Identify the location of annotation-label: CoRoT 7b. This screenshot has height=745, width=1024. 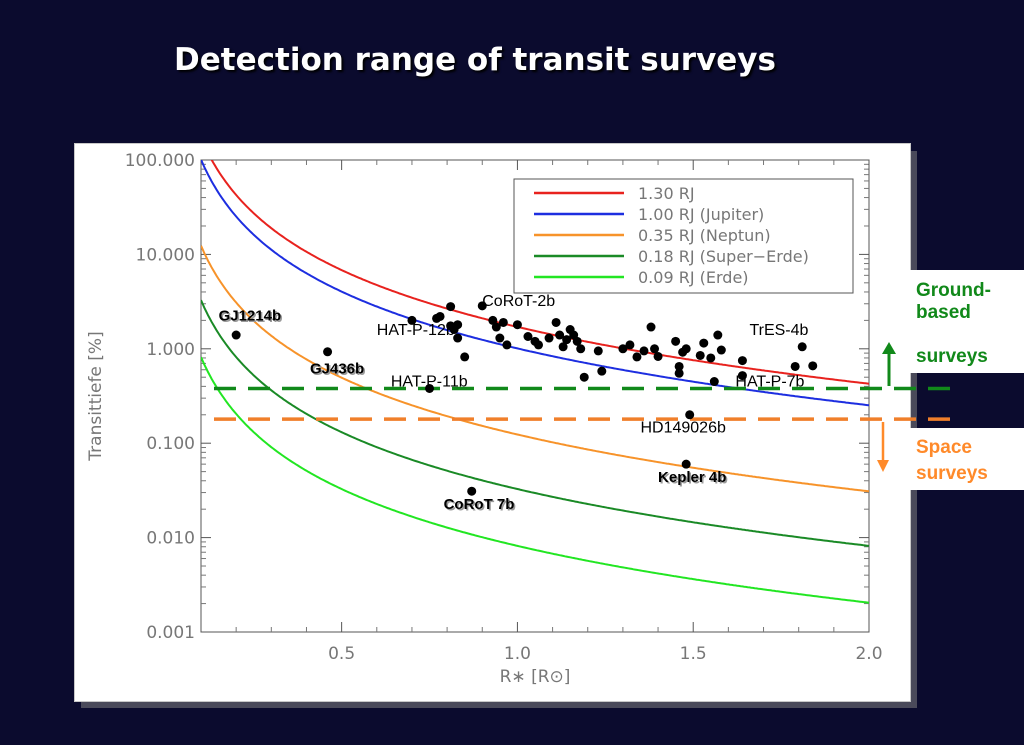
(479, 504).